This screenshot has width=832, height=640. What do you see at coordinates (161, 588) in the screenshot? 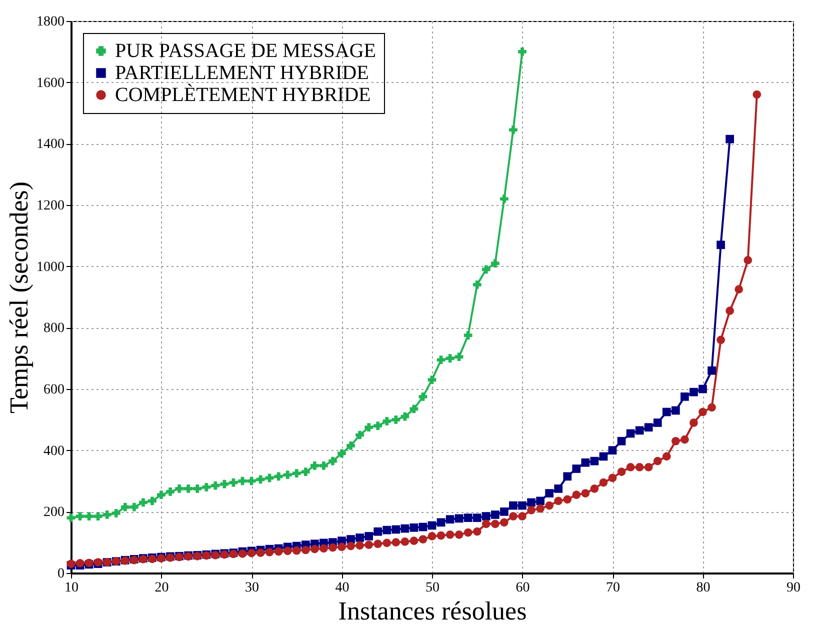
I see `x-tick-label: 20` at bounding box center [161, 588].